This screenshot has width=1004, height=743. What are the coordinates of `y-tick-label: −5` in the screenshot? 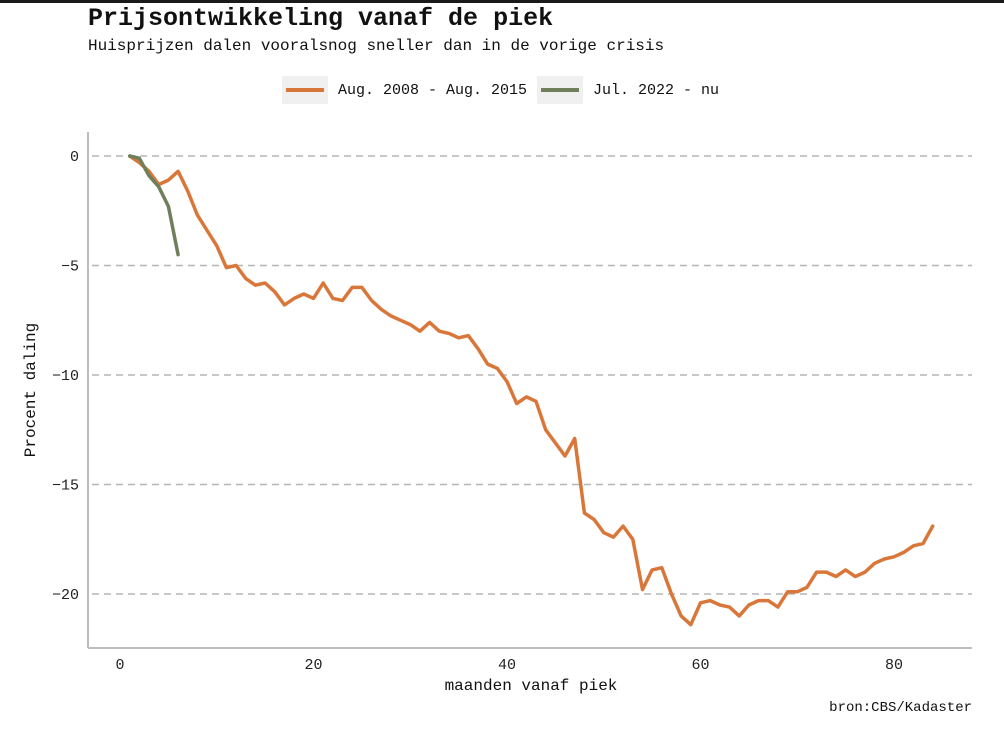 It's located at (70, 267).